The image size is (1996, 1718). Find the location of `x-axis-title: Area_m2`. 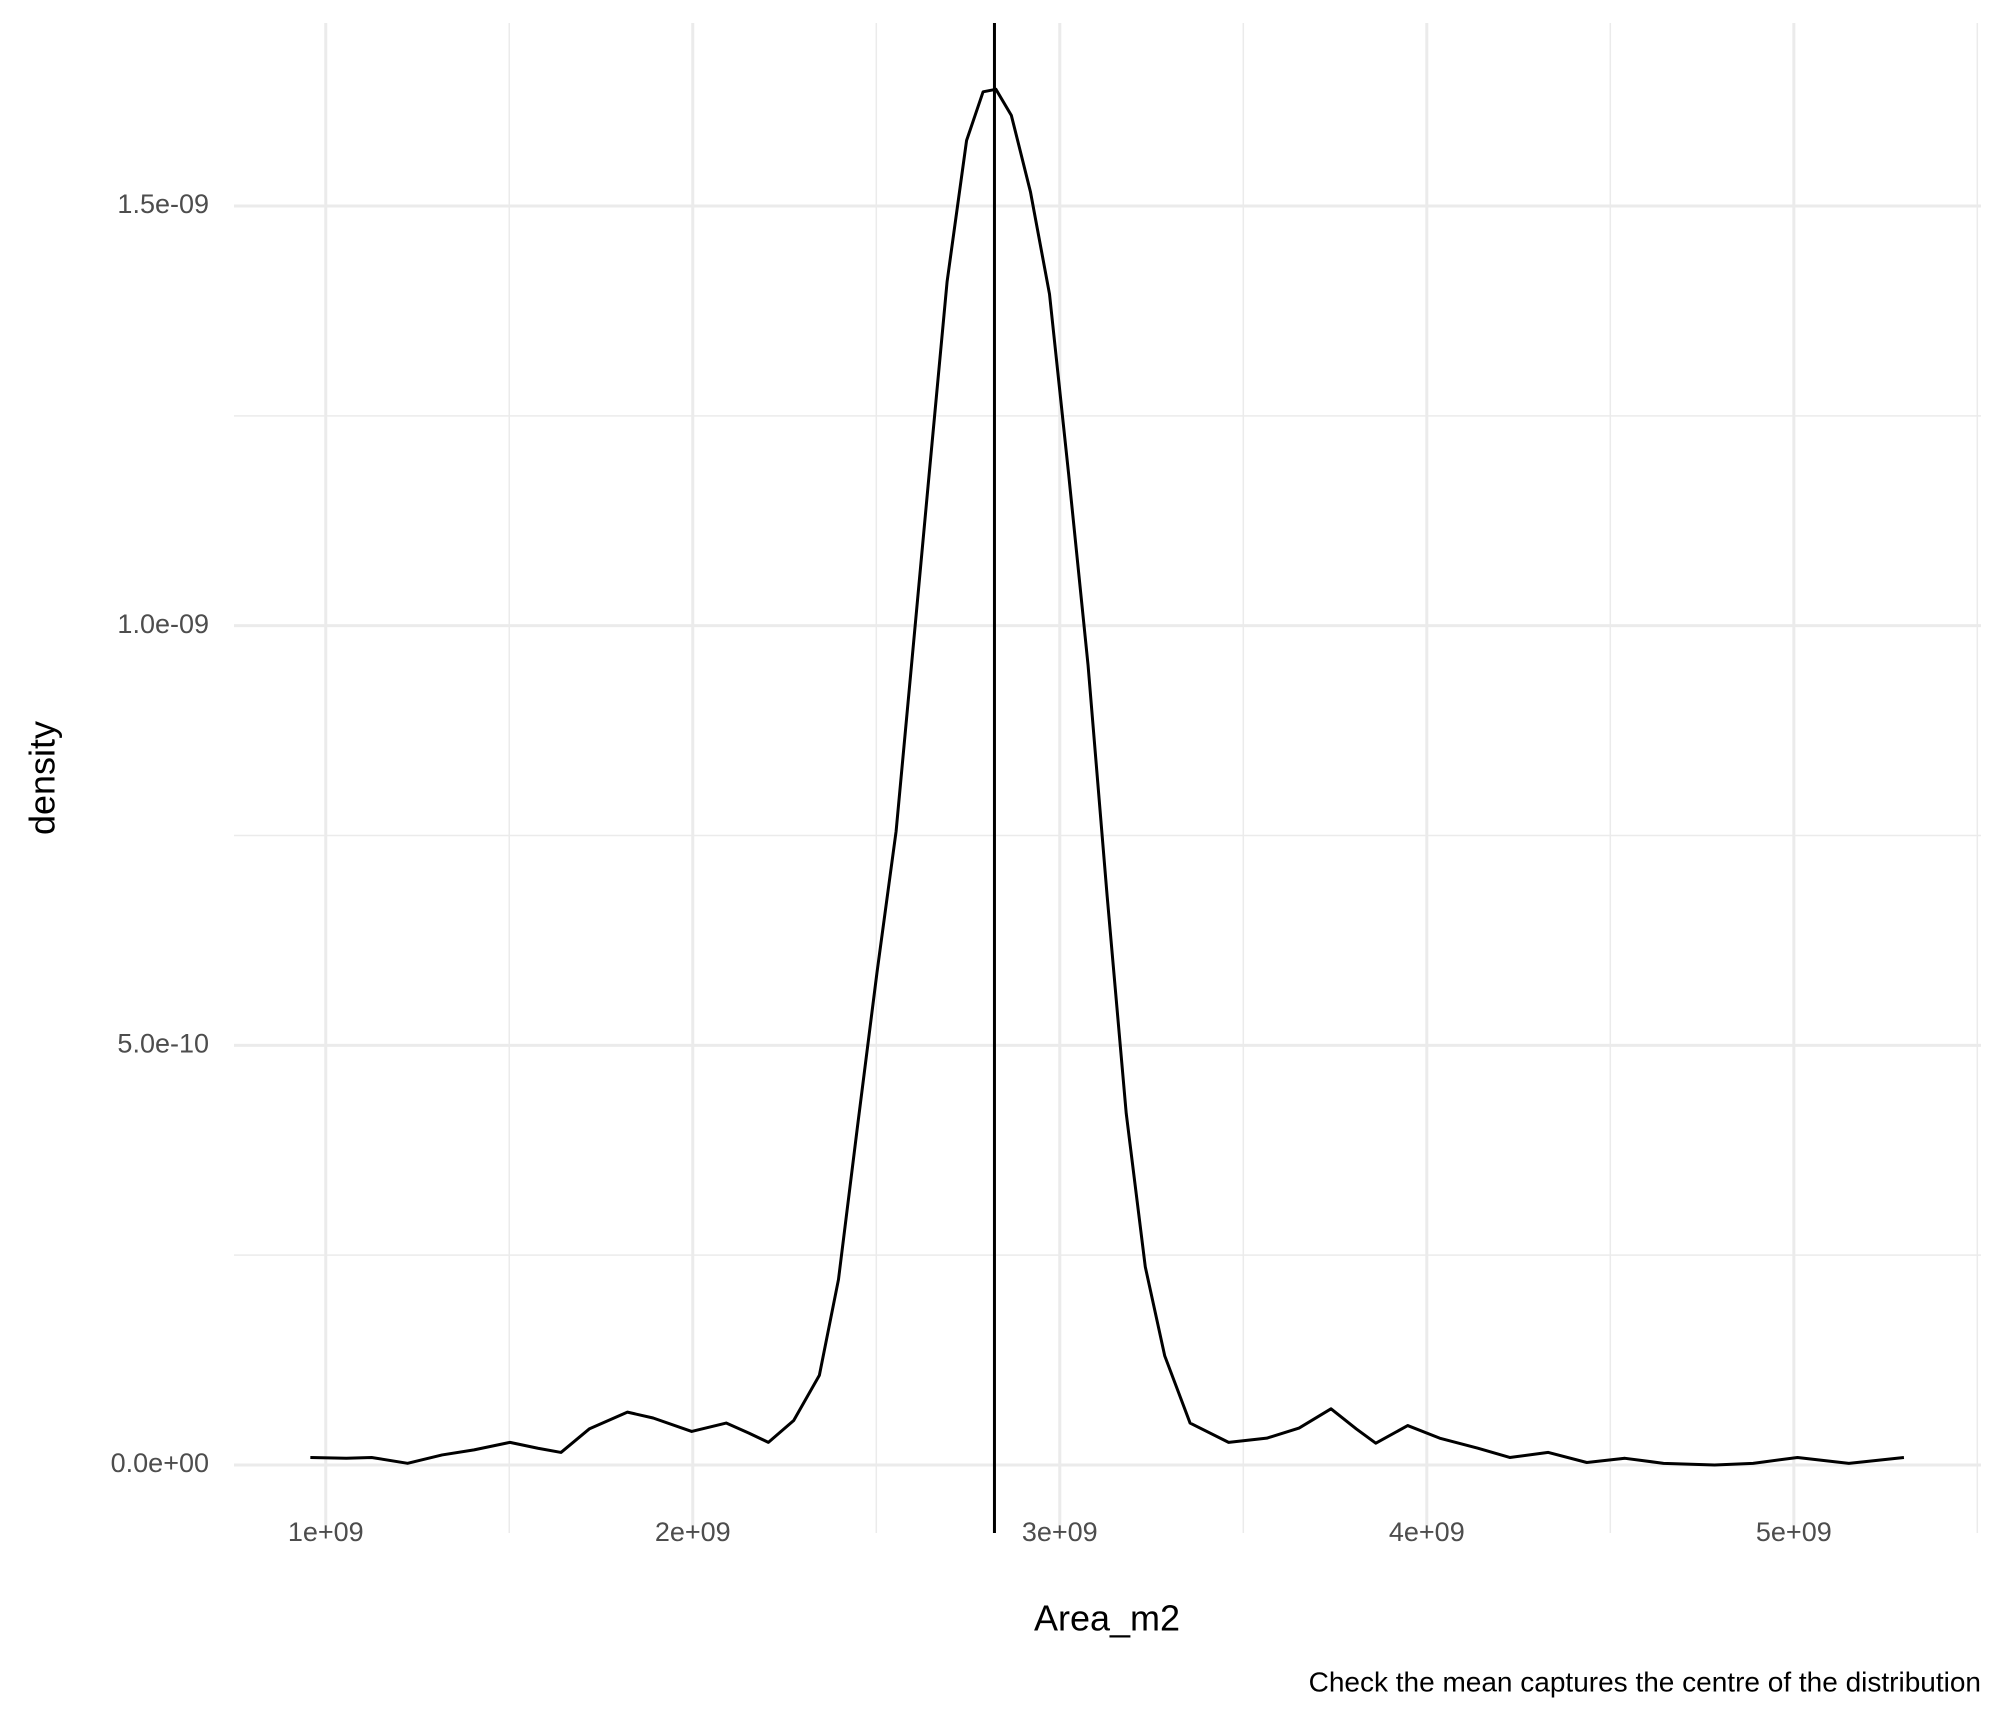

x-axis-title: Area_m2 is located at coordinates (1107, 1618).